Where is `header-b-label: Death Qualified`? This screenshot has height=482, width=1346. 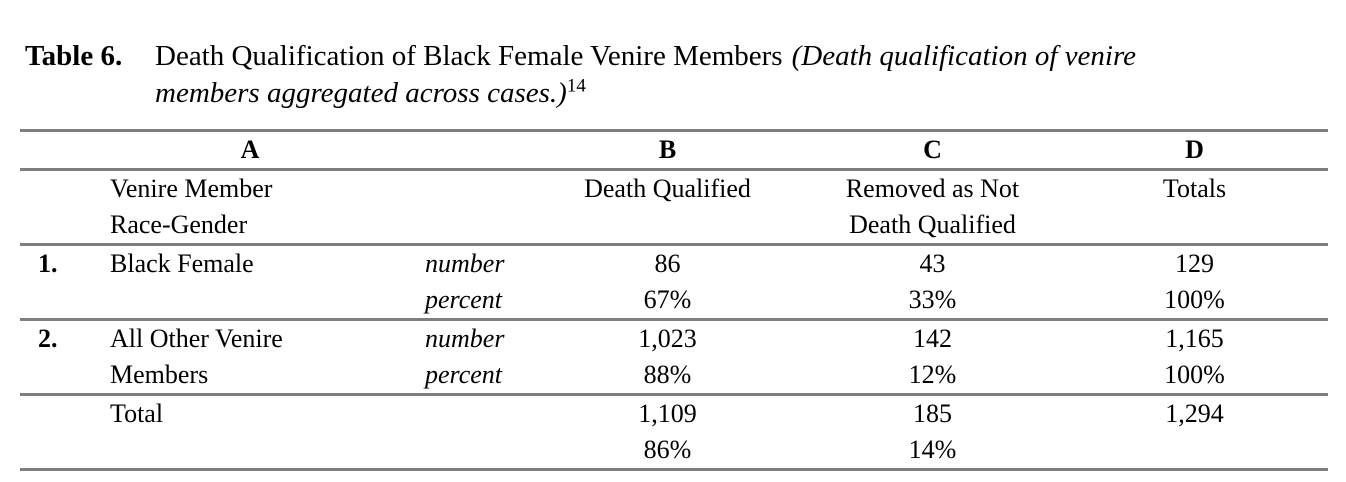
header-b-label: Death Qualified is located at coordinates (667, 188).